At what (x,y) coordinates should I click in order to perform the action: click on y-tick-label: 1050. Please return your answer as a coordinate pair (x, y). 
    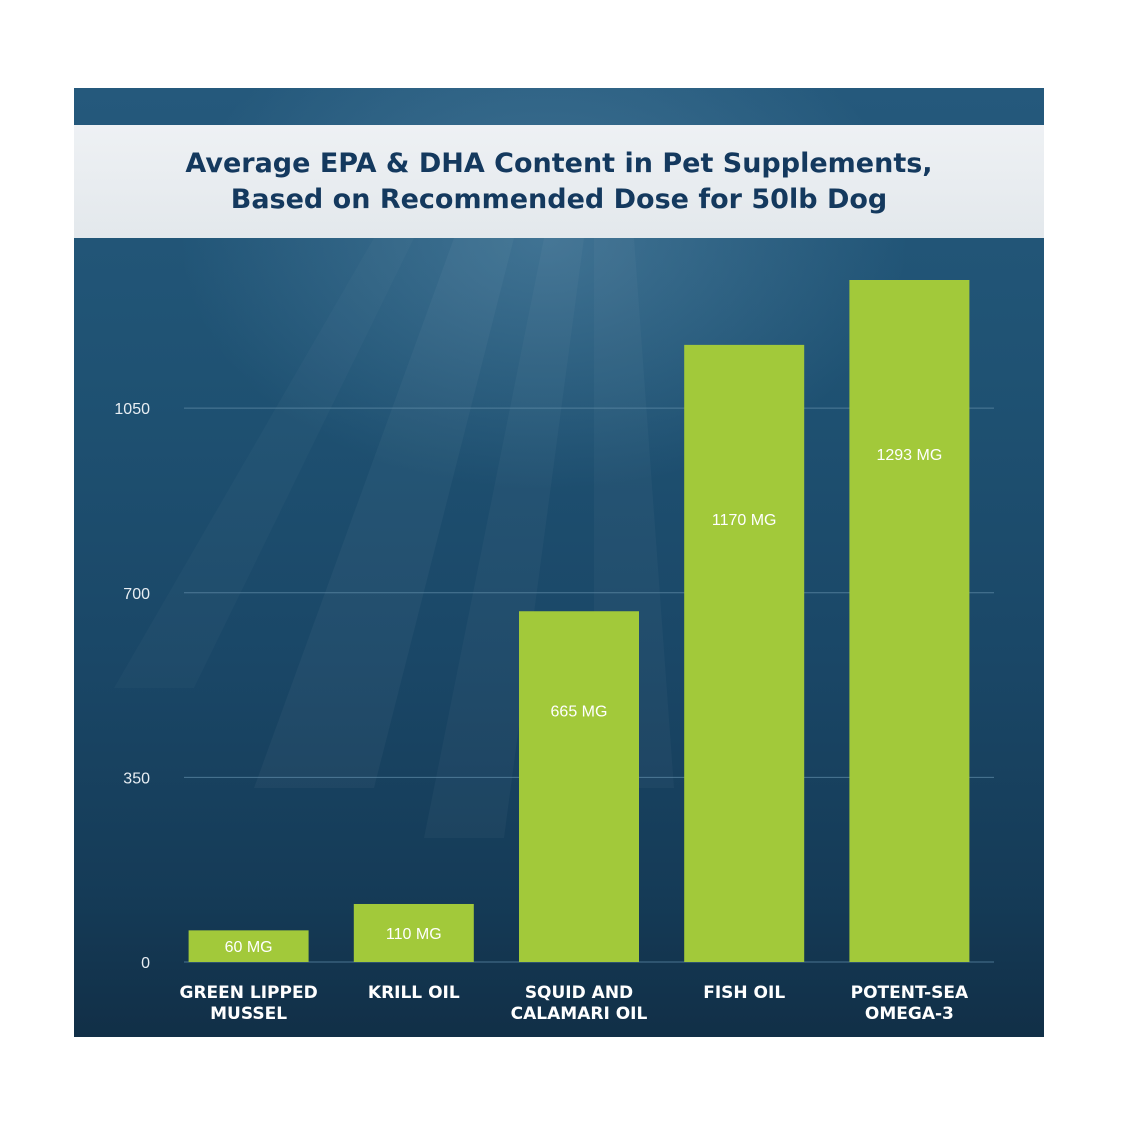
    Looking at the image, I should click on (132, 409).